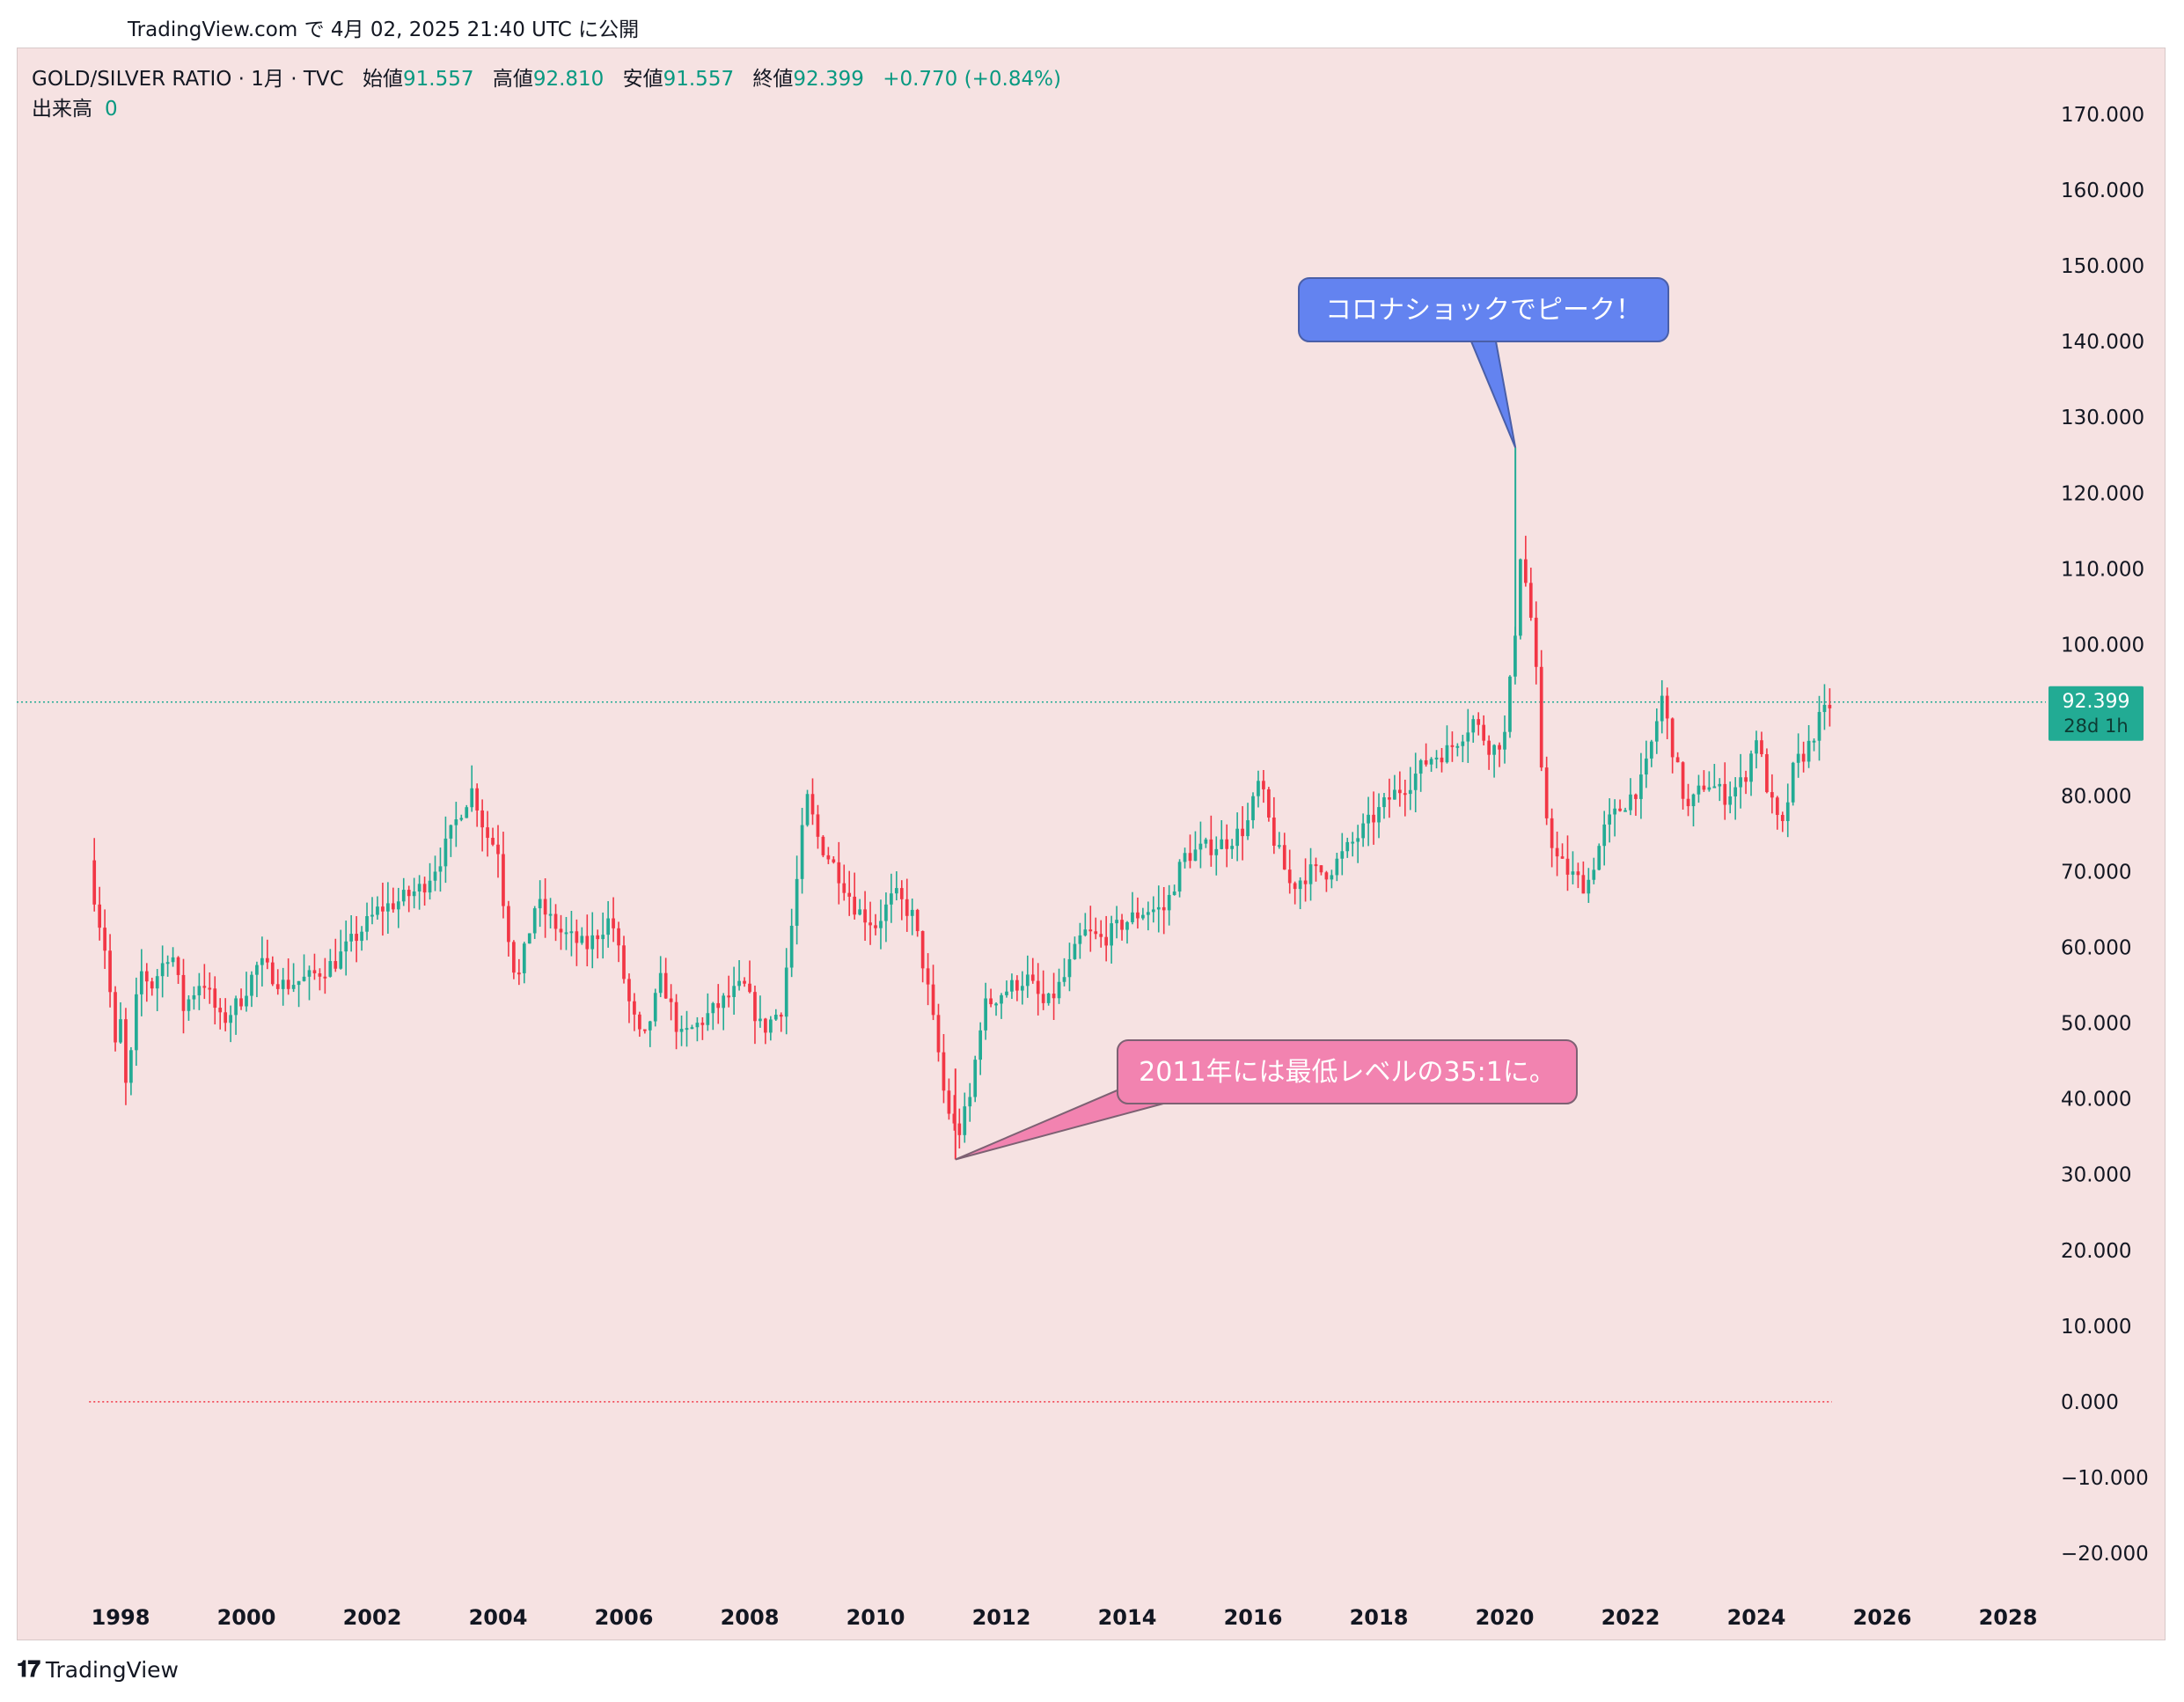 This screenshot has width=2184, height=1702. Describe the element at coordinates (2105, 1478) in the screenshot. I see `y-tick-label: −10.000` at that location.